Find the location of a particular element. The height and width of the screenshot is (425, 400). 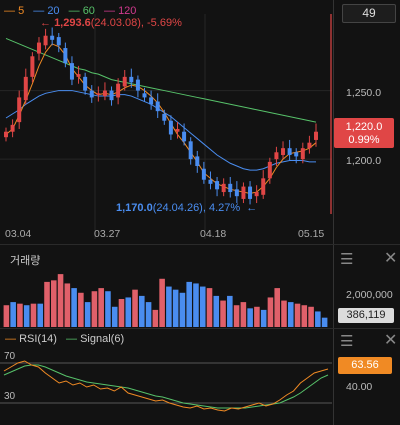

rsi-title: RSI(14) is located at coordinates (38, 339).